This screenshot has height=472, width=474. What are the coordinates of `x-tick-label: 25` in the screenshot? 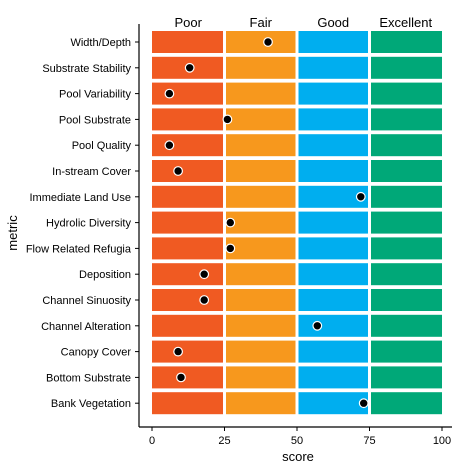 It's located at (224, 441).